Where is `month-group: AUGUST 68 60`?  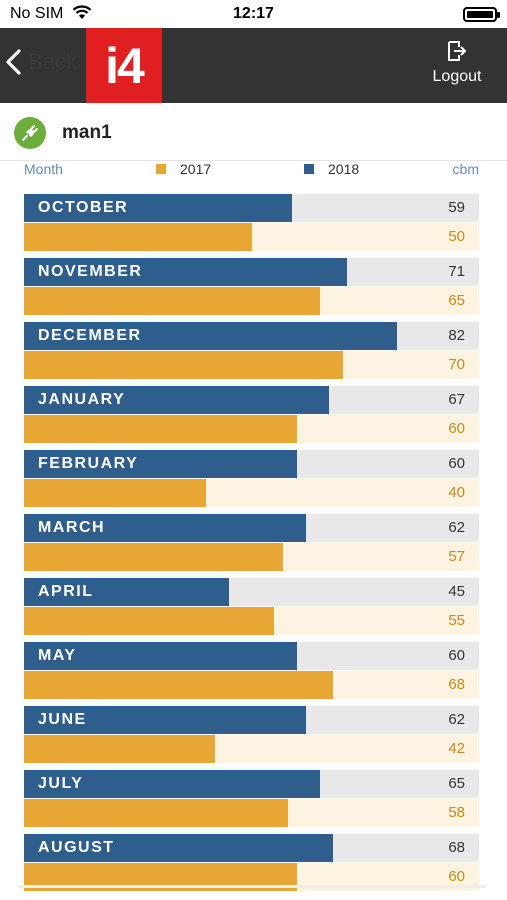
month-group: AUGUST 68 60 is located at coordinates (251, 863).